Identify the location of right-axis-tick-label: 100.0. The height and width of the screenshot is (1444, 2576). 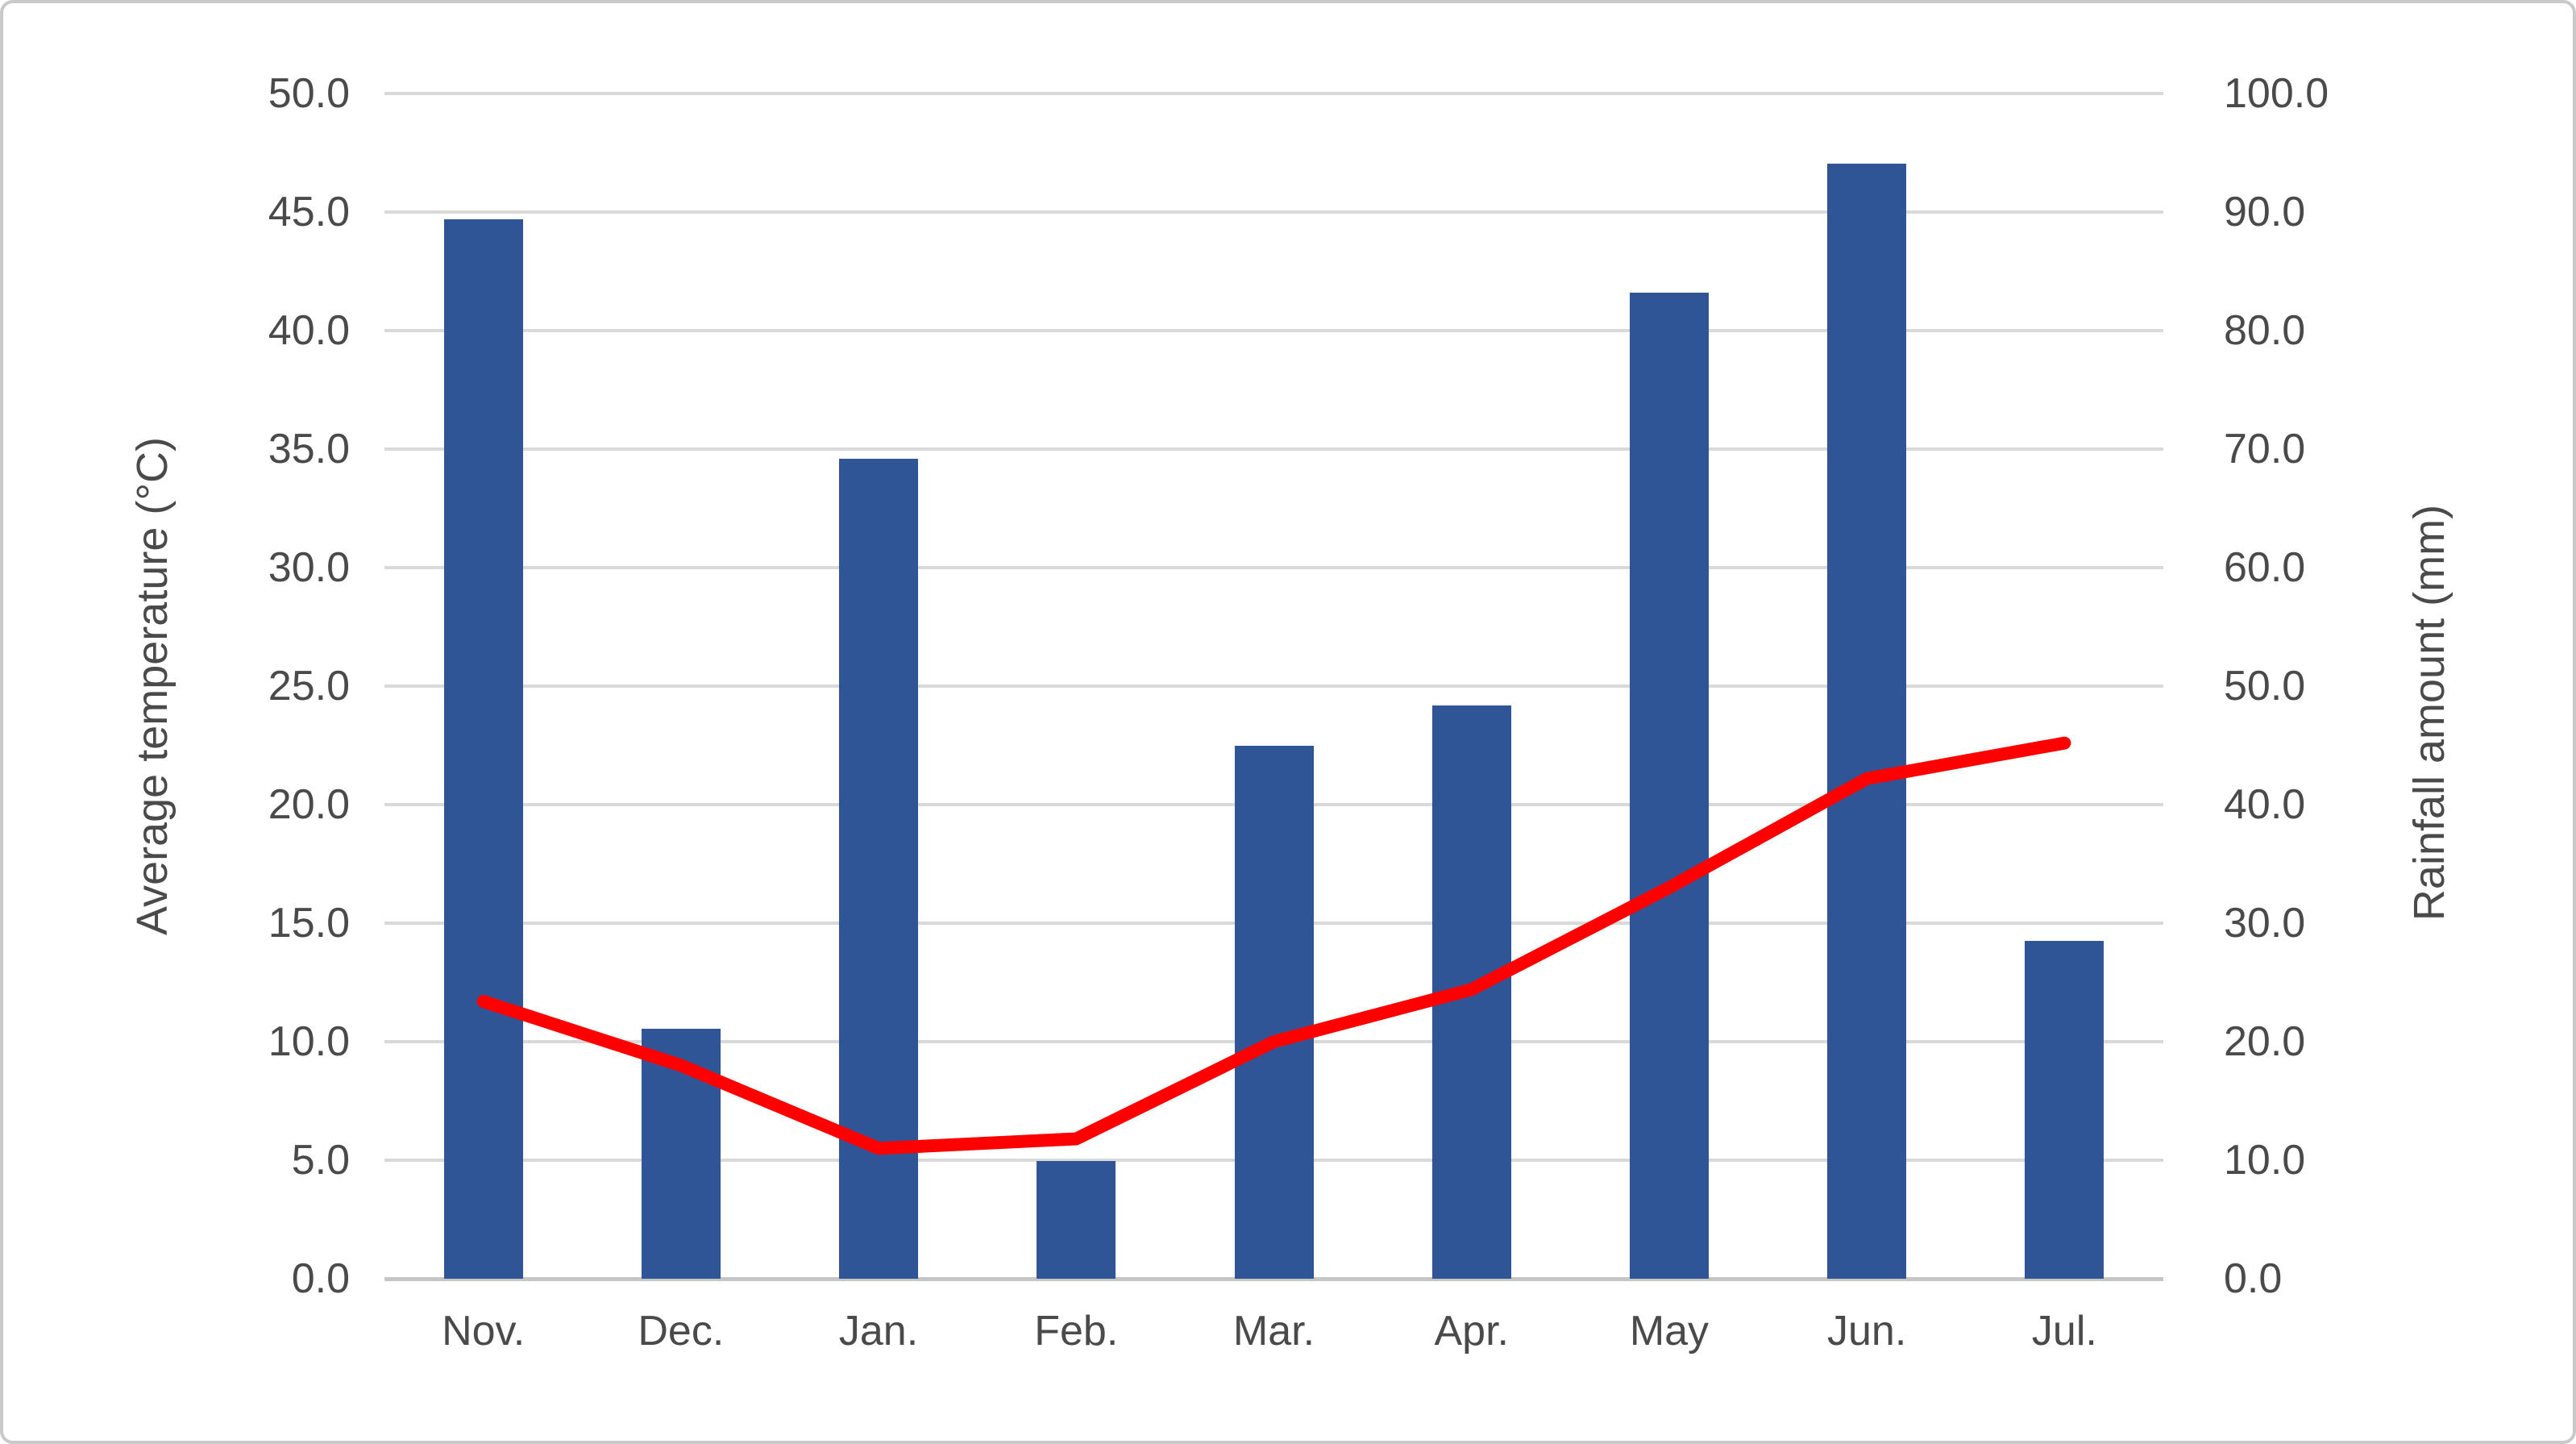
(2276, 93).